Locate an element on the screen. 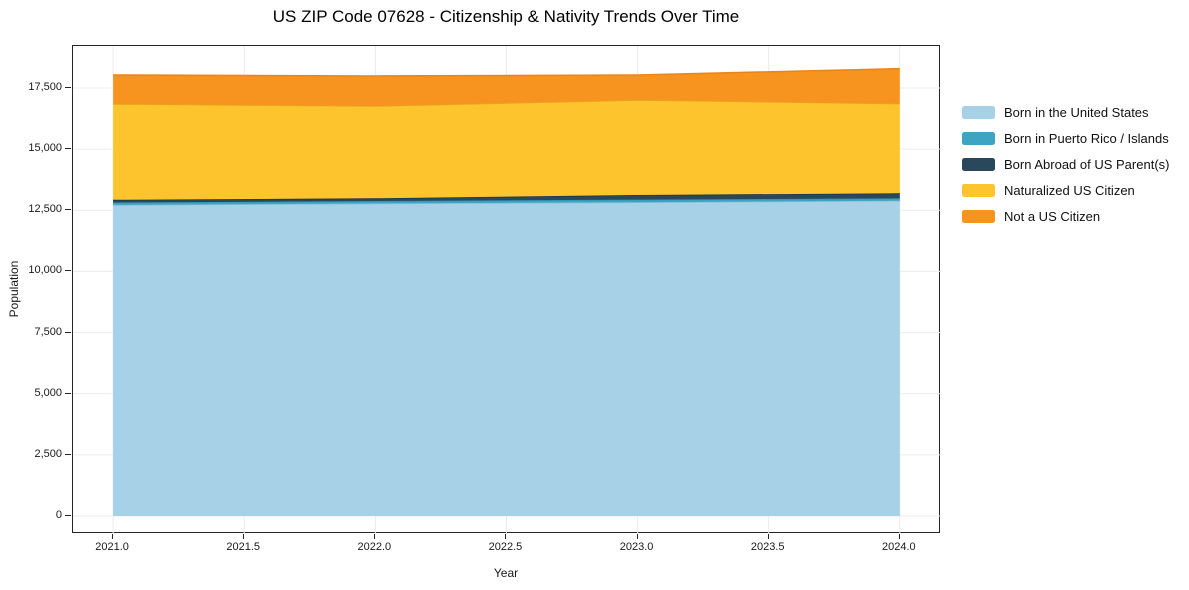 The image size is (1189, 590). x-tick-label: 2023.0 is located at coordinates (636, 547).